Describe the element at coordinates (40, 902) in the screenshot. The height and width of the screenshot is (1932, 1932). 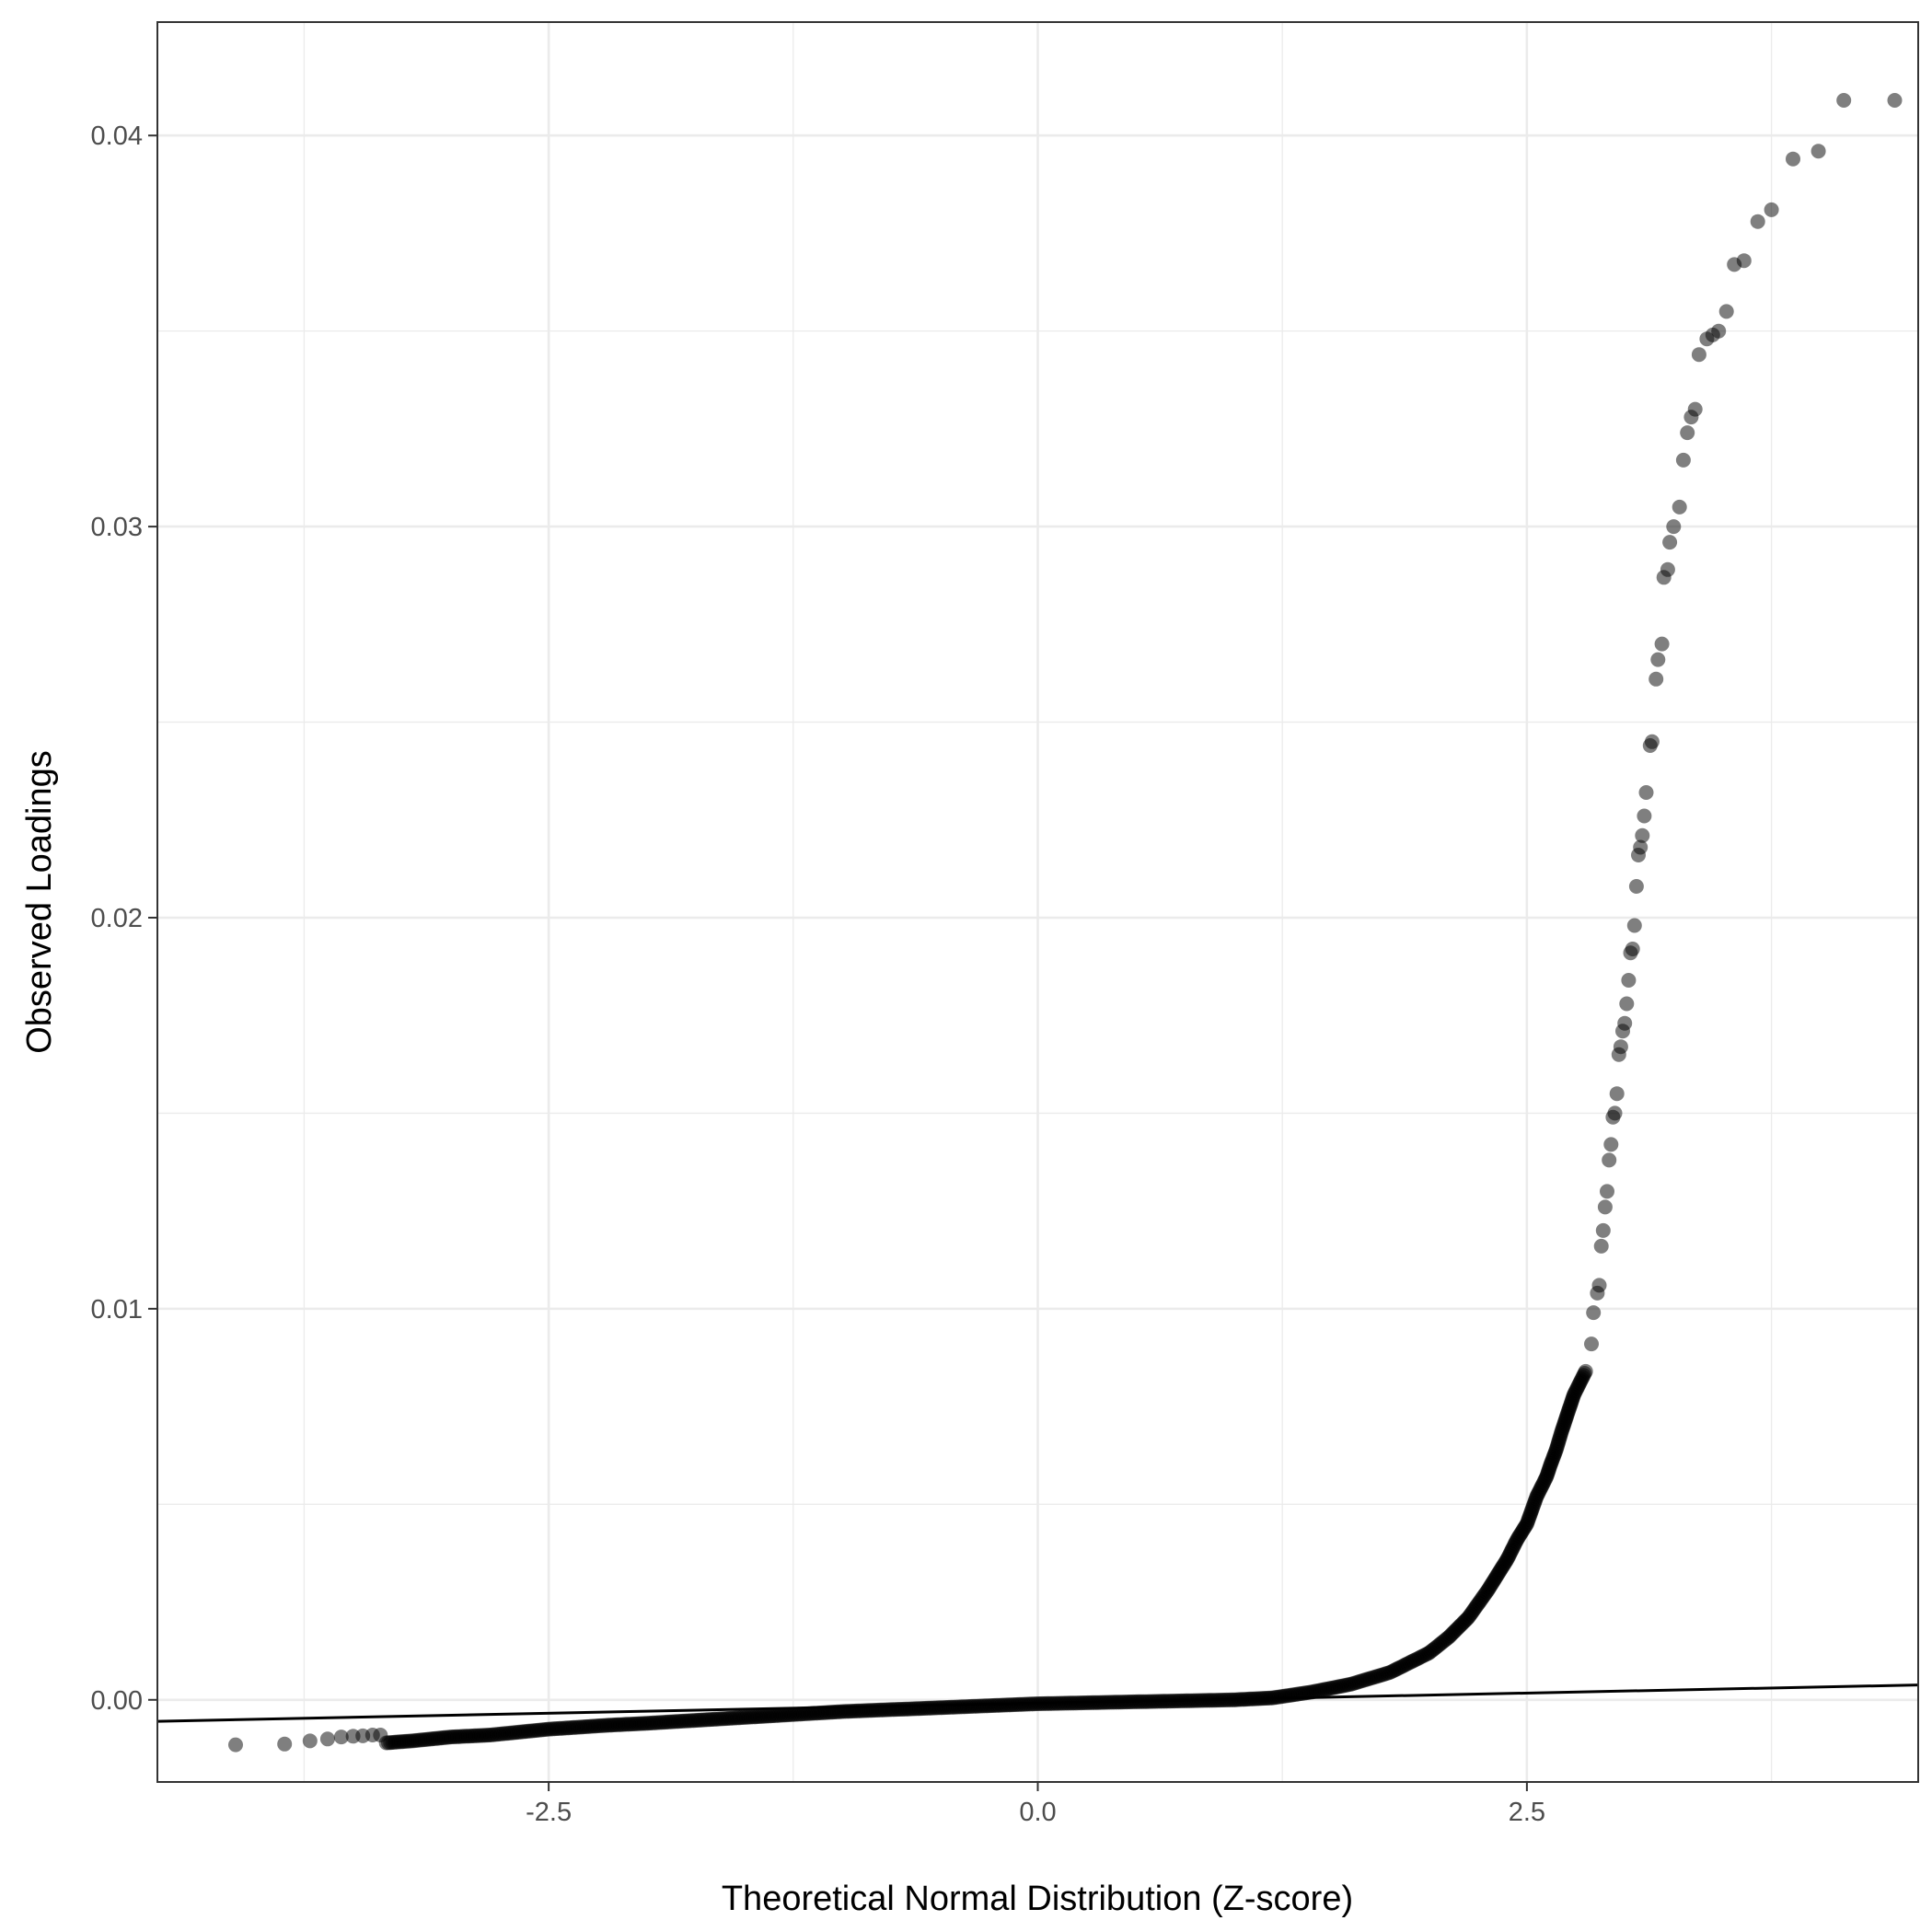
I see `y-axis-title: Observed Loadings` at that location.